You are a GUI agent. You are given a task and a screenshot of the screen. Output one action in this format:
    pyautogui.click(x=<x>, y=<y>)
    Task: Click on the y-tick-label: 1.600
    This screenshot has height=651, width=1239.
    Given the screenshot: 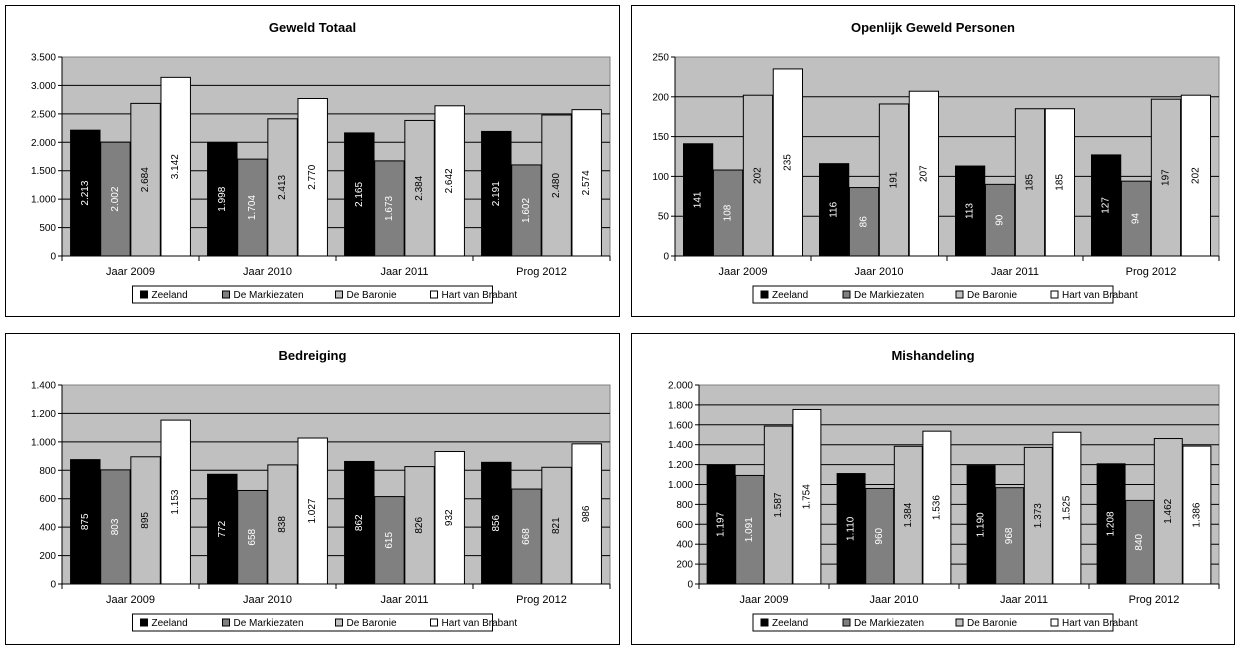 What is the action you would take?
    pyautogui.click(x=680, y=425)
    